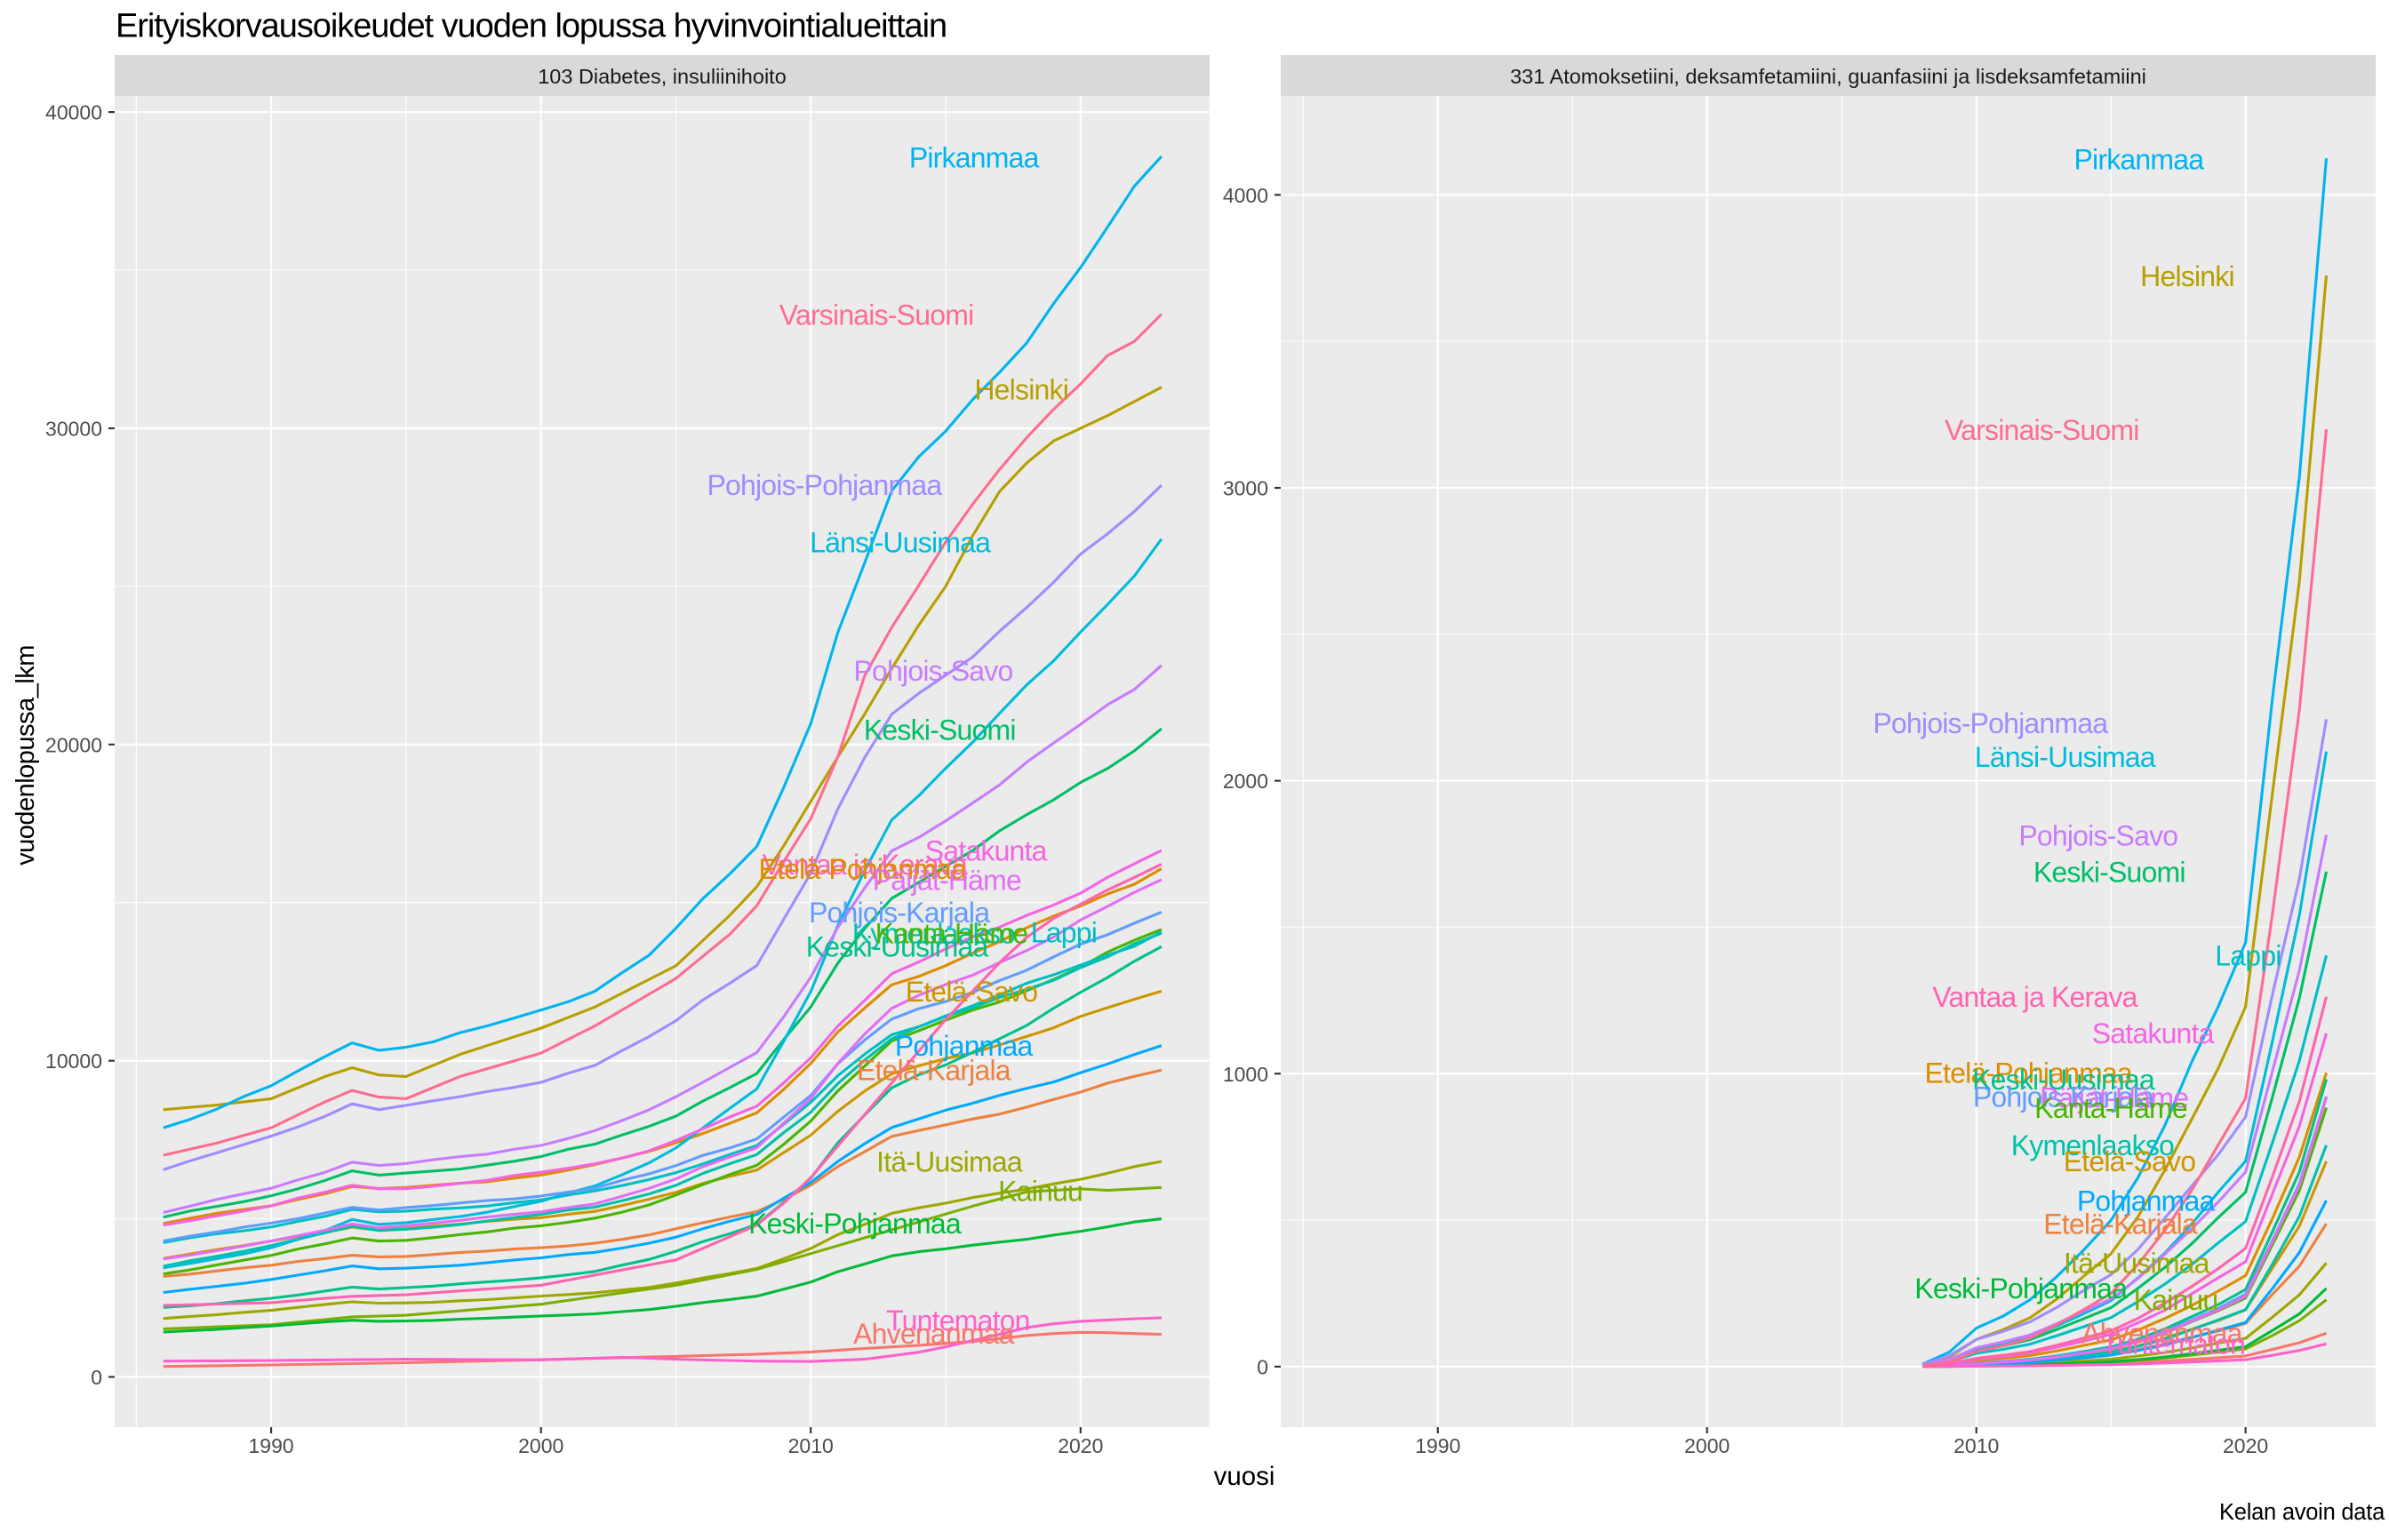  Describe the element at coordinates (73, 1061) in the screenshot. I see `svg-text: 10000` at that location.